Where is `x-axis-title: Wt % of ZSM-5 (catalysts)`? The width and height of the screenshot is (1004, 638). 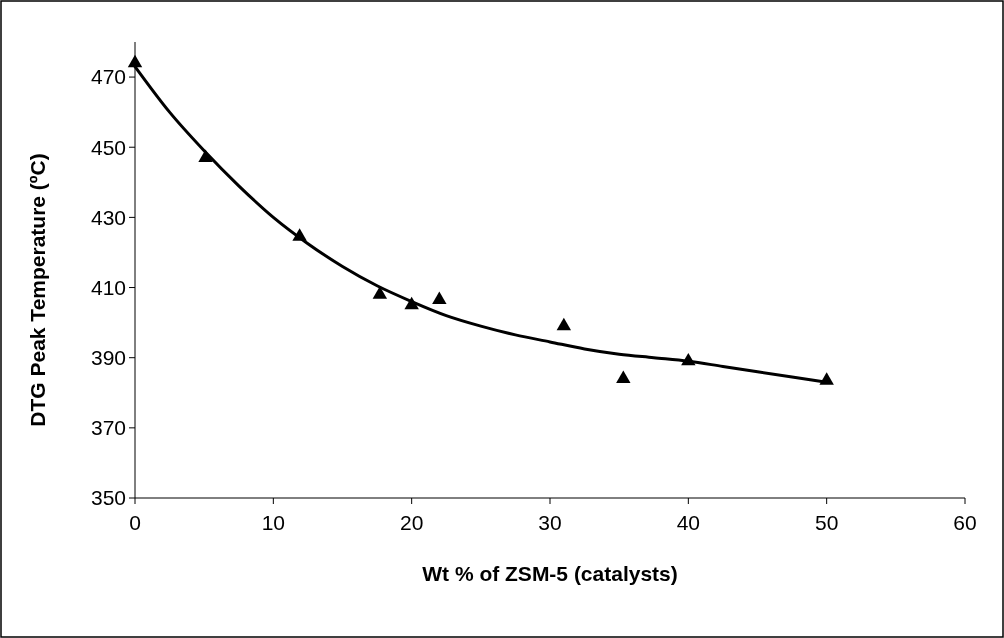 x-axis-title: Wt % of ZSM-5 (catalysts) is located at coordinates (550, 573).